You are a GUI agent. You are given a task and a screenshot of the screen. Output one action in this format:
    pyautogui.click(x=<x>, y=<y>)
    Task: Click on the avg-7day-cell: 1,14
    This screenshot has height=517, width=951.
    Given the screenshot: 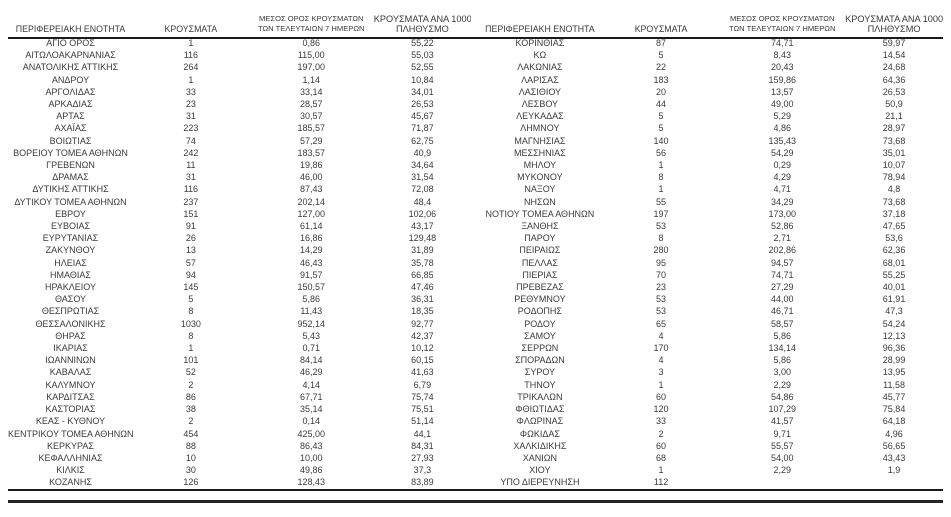 What is the action you would take?
    pyautogui.click(x=311, y=79)
    